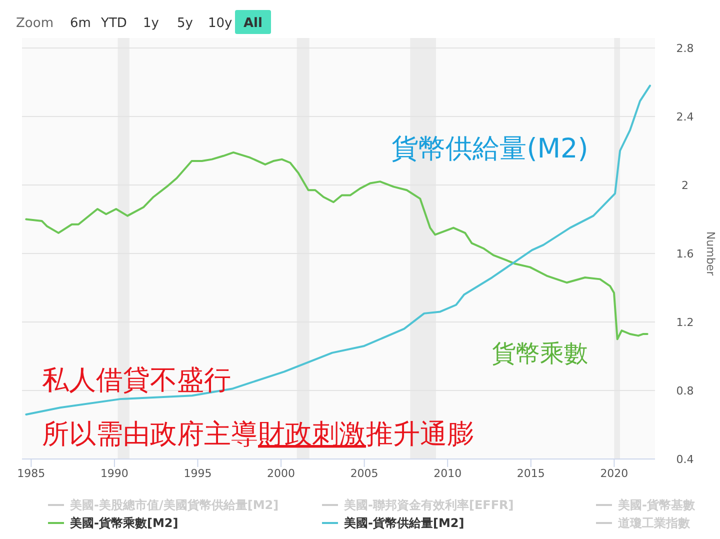 The width and height of the screenshot is (720, 539). What do you see at coordinates (685, 117) in the screenshot?
I see `y-tick-label: 2.4` at bounding box center [685, 117].